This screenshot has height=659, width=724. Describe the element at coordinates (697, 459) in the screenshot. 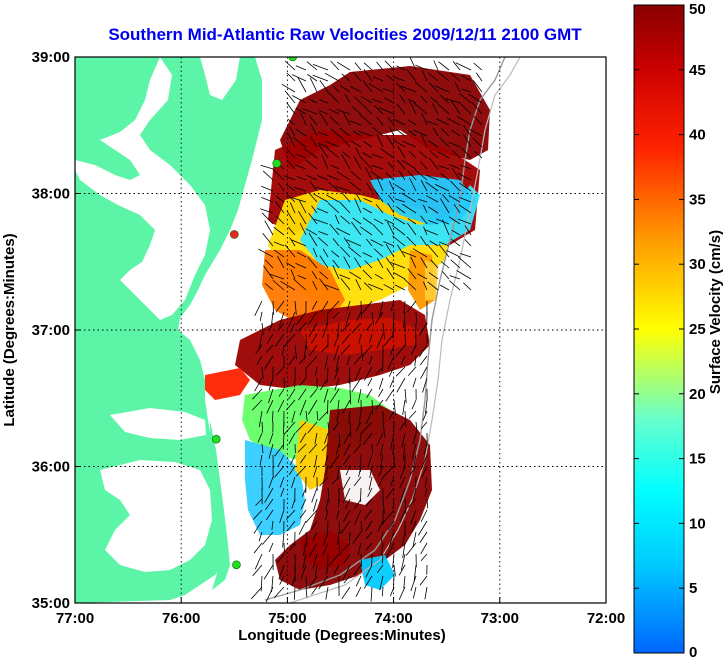

I see `colorbar-tick-label: 15` at that location.